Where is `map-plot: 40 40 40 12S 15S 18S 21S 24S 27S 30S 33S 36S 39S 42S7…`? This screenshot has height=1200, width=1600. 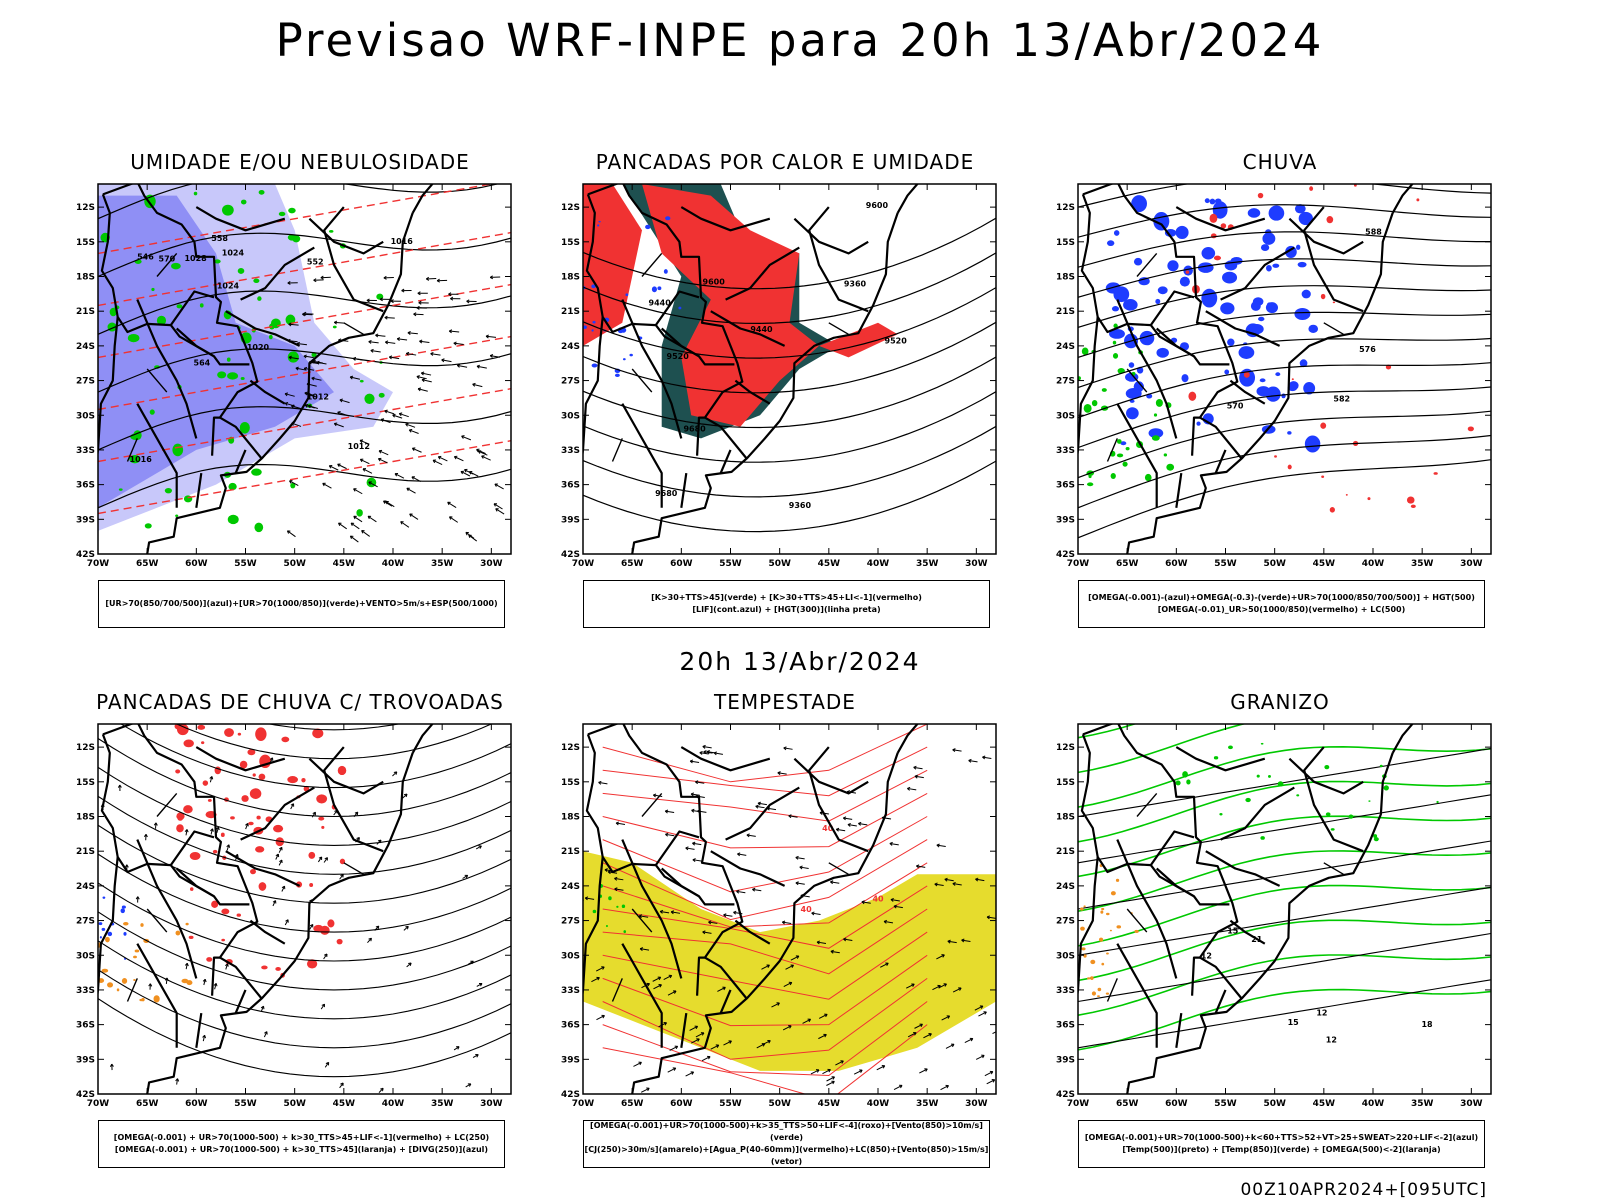
map-plot: 40 40 40 12S 15S 18S 21S 24S 27S 30S 33S 36S 39S 42S7… is located at coordinates (779, 916).